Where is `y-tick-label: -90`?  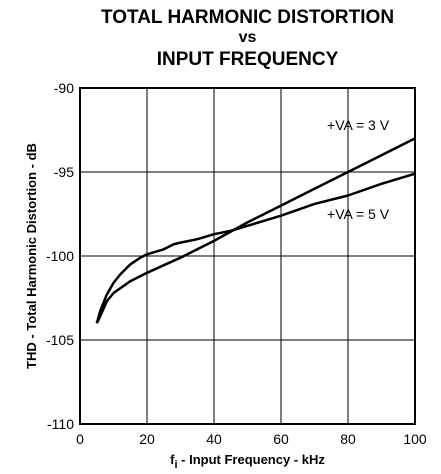
y-tick-label: -90 is located at coordinates (64, 88).